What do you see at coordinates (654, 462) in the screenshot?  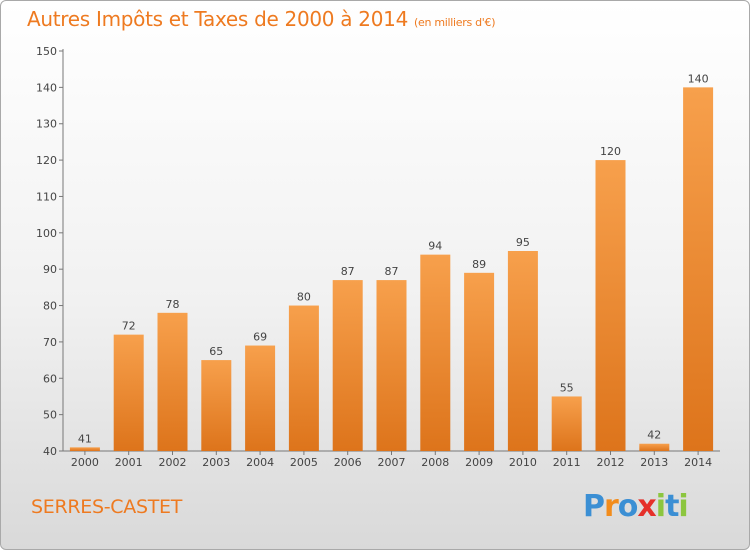 I see `x-tick-label: 2013` at bounding box center [654, 462].